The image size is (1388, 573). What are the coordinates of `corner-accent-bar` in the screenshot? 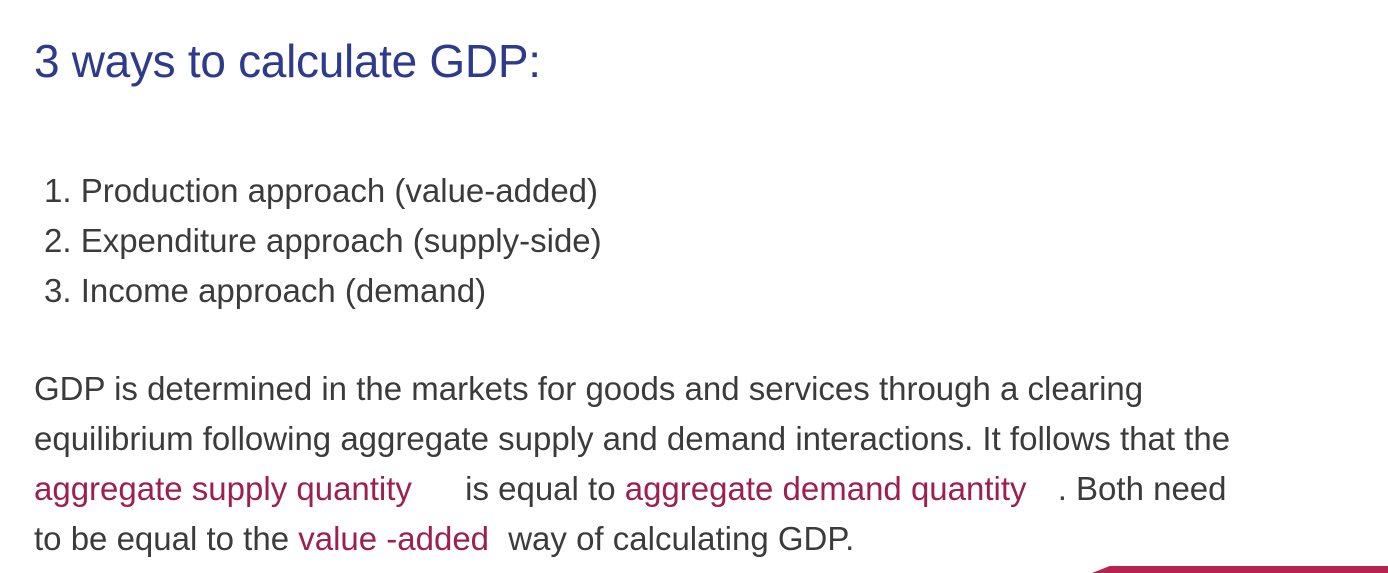 It's located at (1240, 569).